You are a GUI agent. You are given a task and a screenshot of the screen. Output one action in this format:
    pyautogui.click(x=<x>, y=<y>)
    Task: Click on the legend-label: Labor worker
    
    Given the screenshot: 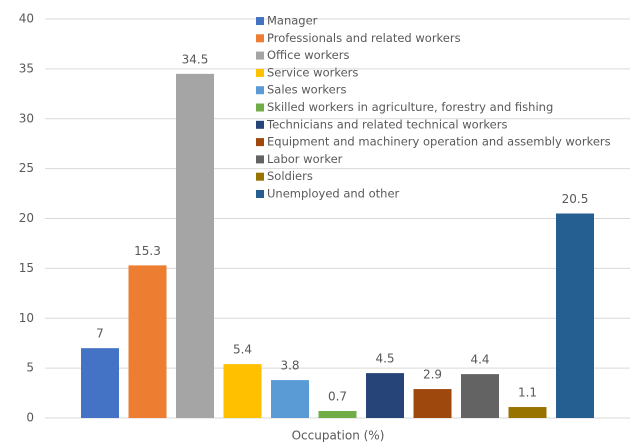 What is the action you would take?
    pyautogui.click(x=305, y=159)
    